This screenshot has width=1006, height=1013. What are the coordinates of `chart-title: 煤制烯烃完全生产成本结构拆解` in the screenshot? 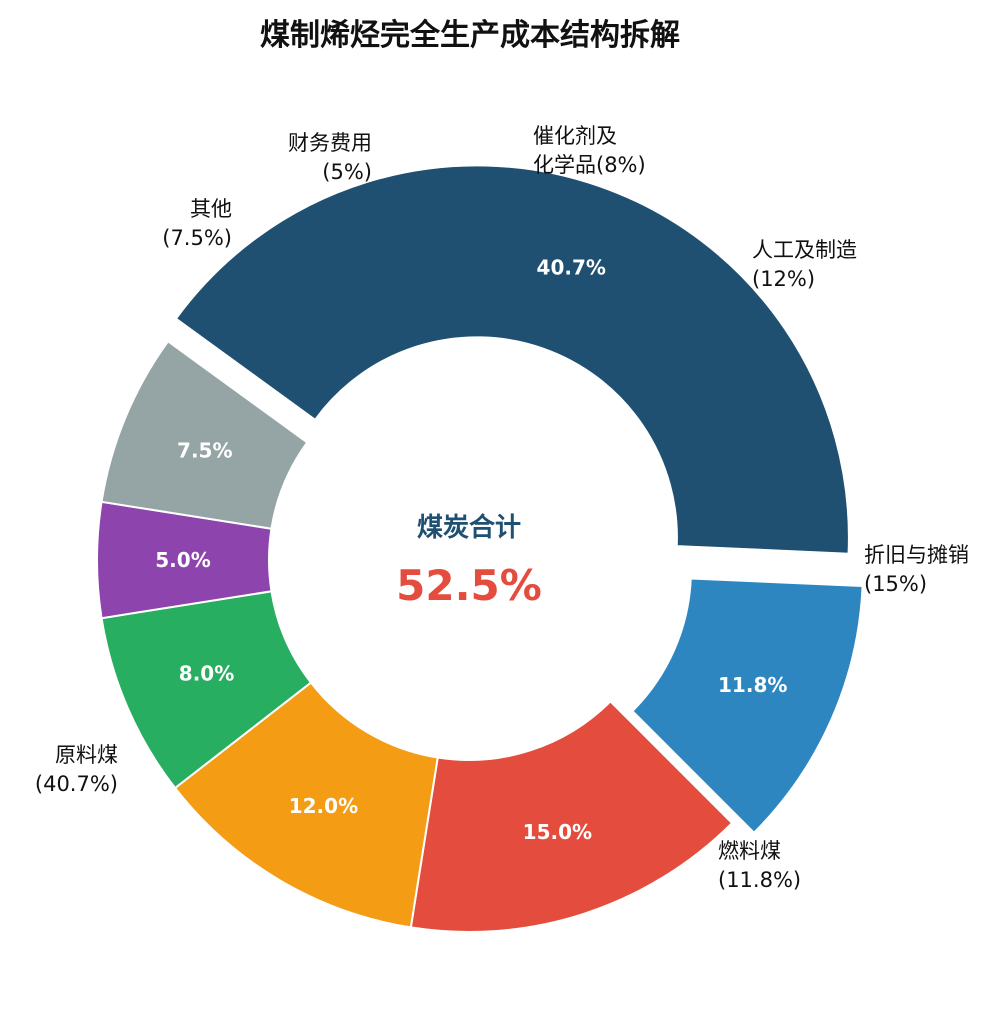 It's located at (470, 35).